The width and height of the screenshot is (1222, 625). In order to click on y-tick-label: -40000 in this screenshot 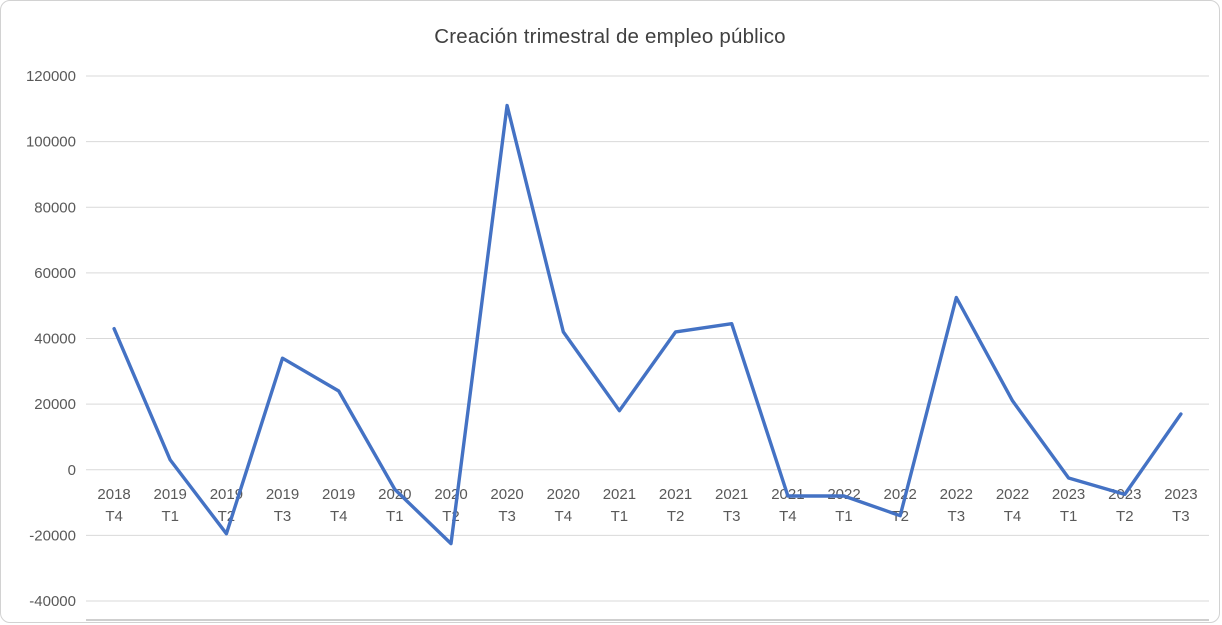, I will do `click(52, 601)`.